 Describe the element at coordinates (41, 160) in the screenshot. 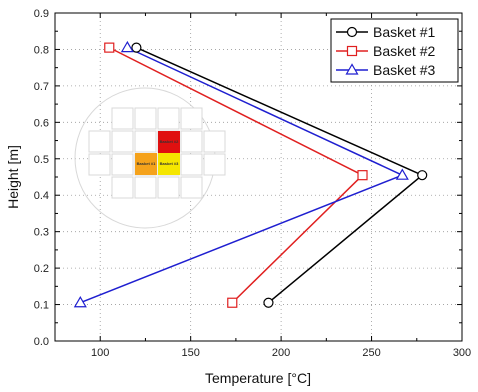

I see `y-tick-label: 0.5` at that location.